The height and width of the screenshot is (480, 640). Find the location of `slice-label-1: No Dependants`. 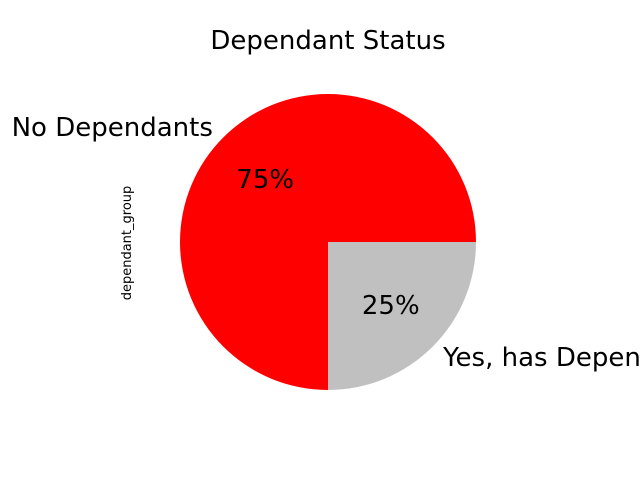

slice-label-1: No Dependants is located at coordinates (112, 128).